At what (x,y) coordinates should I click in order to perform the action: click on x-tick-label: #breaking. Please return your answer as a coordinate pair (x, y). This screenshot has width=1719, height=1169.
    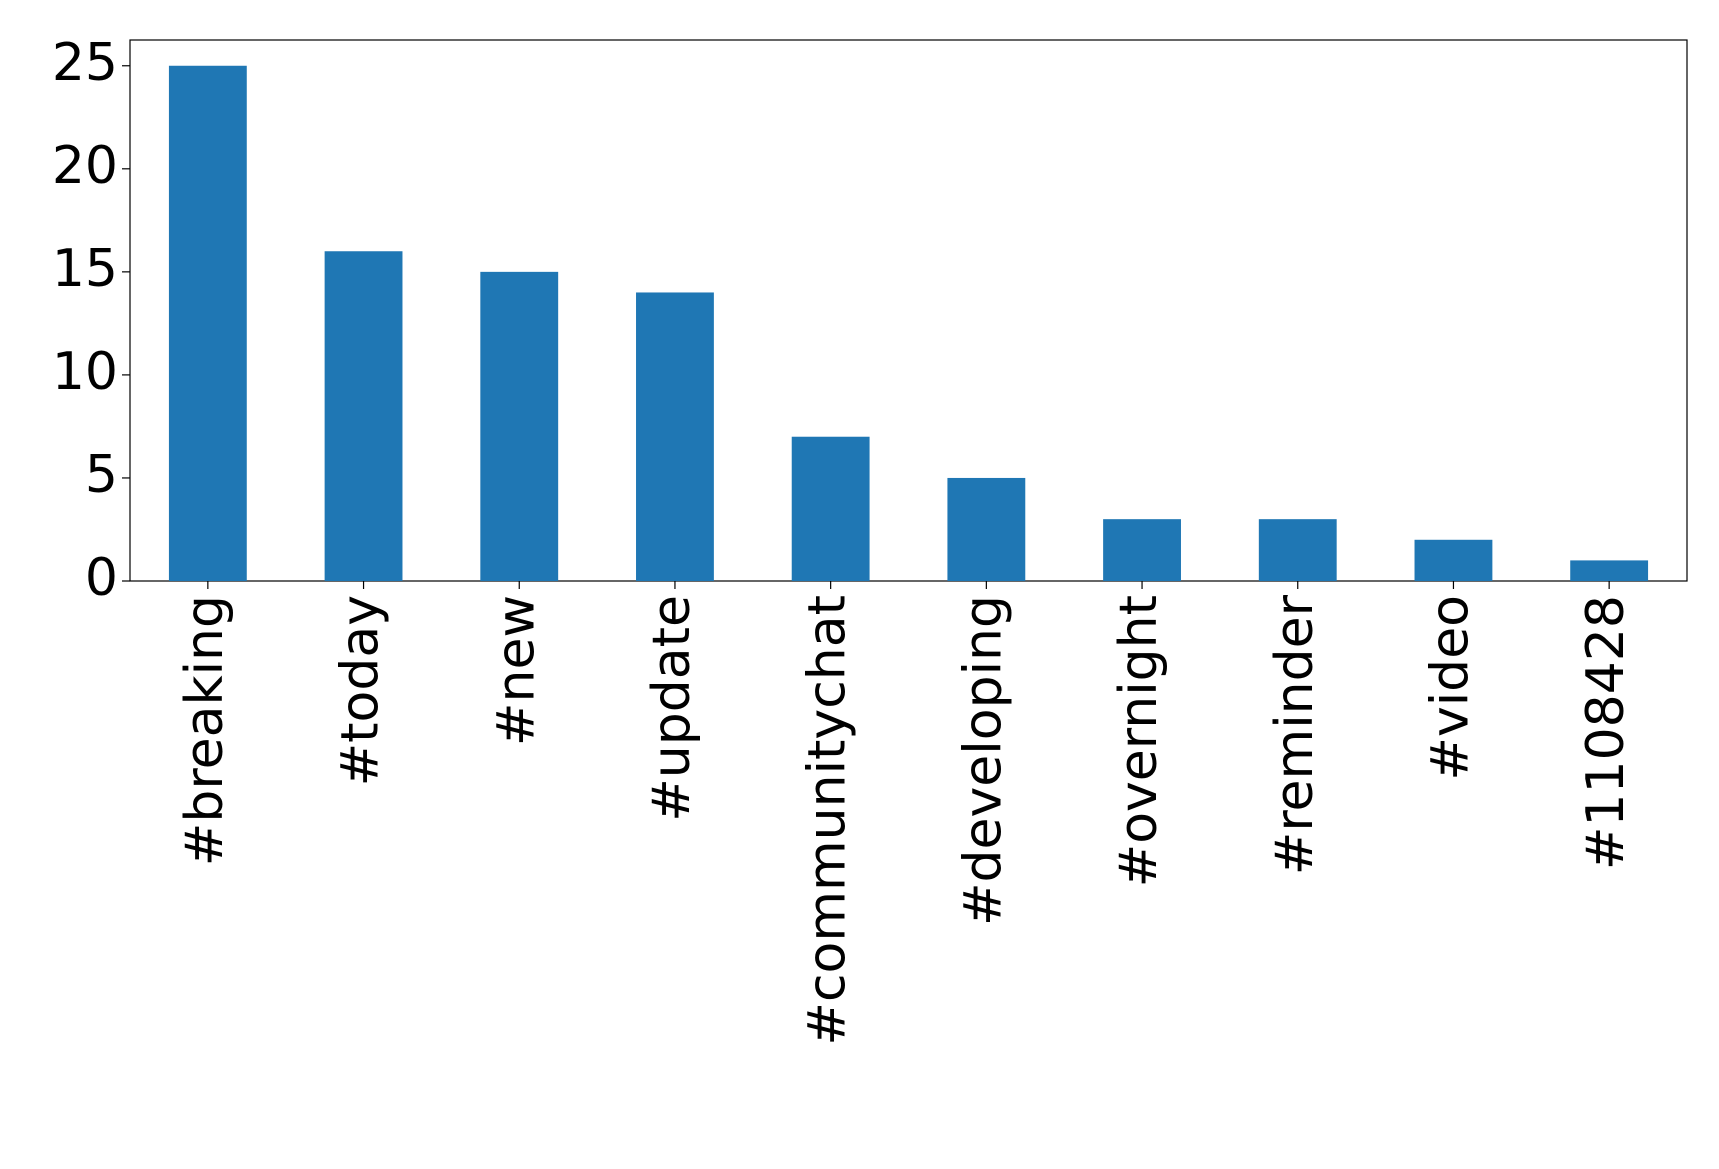
    Looking at the image, I should click on (205, 730).